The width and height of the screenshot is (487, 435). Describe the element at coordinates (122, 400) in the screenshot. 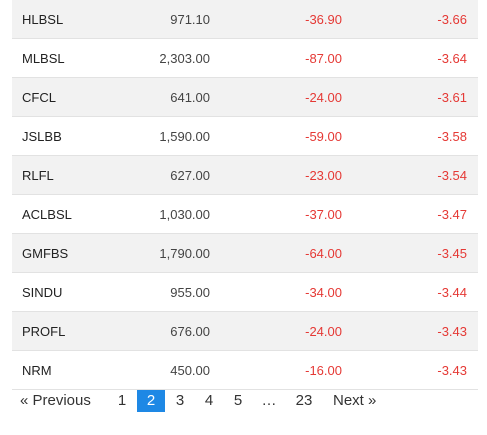

I see `page-link-1: 1` at that location.